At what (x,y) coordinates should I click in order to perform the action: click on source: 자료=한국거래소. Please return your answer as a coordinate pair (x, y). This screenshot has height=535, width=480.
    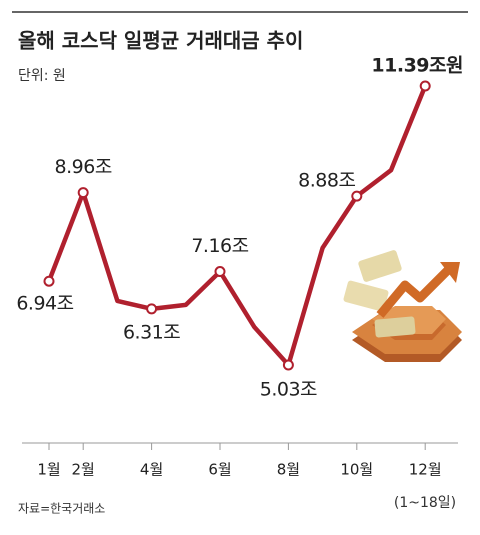
    Looking at the image, I should click on (61, 509).